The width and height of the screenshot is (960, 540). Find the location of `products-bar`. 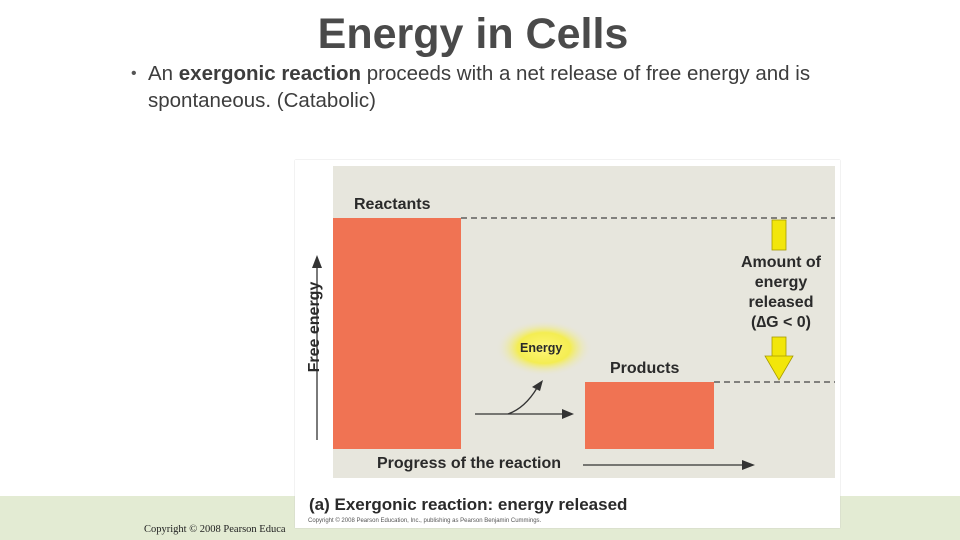

products-bar is located at coordinates (649, 415).